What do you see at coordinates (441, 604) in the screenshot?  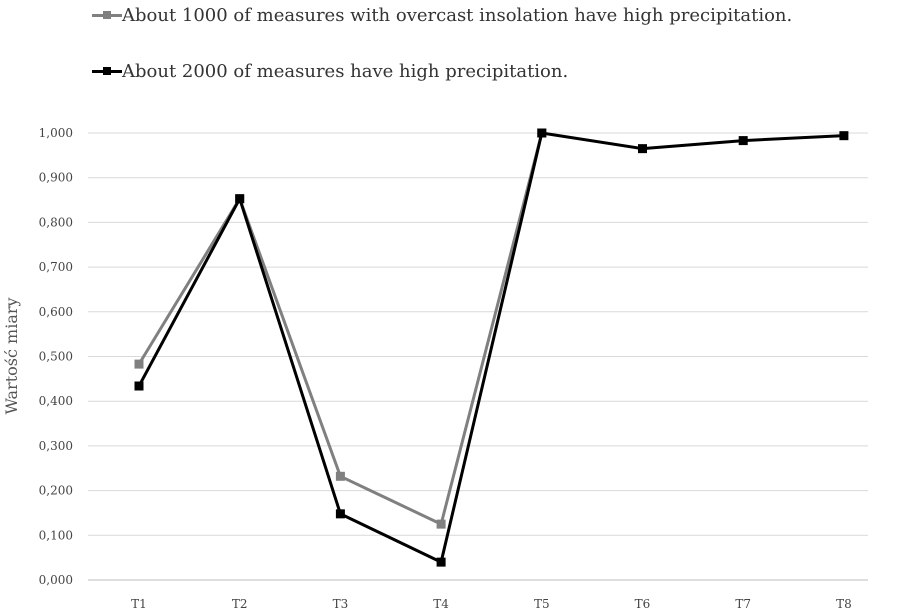 I see `x-tick-label: T4` at bounding box center [441, 604].